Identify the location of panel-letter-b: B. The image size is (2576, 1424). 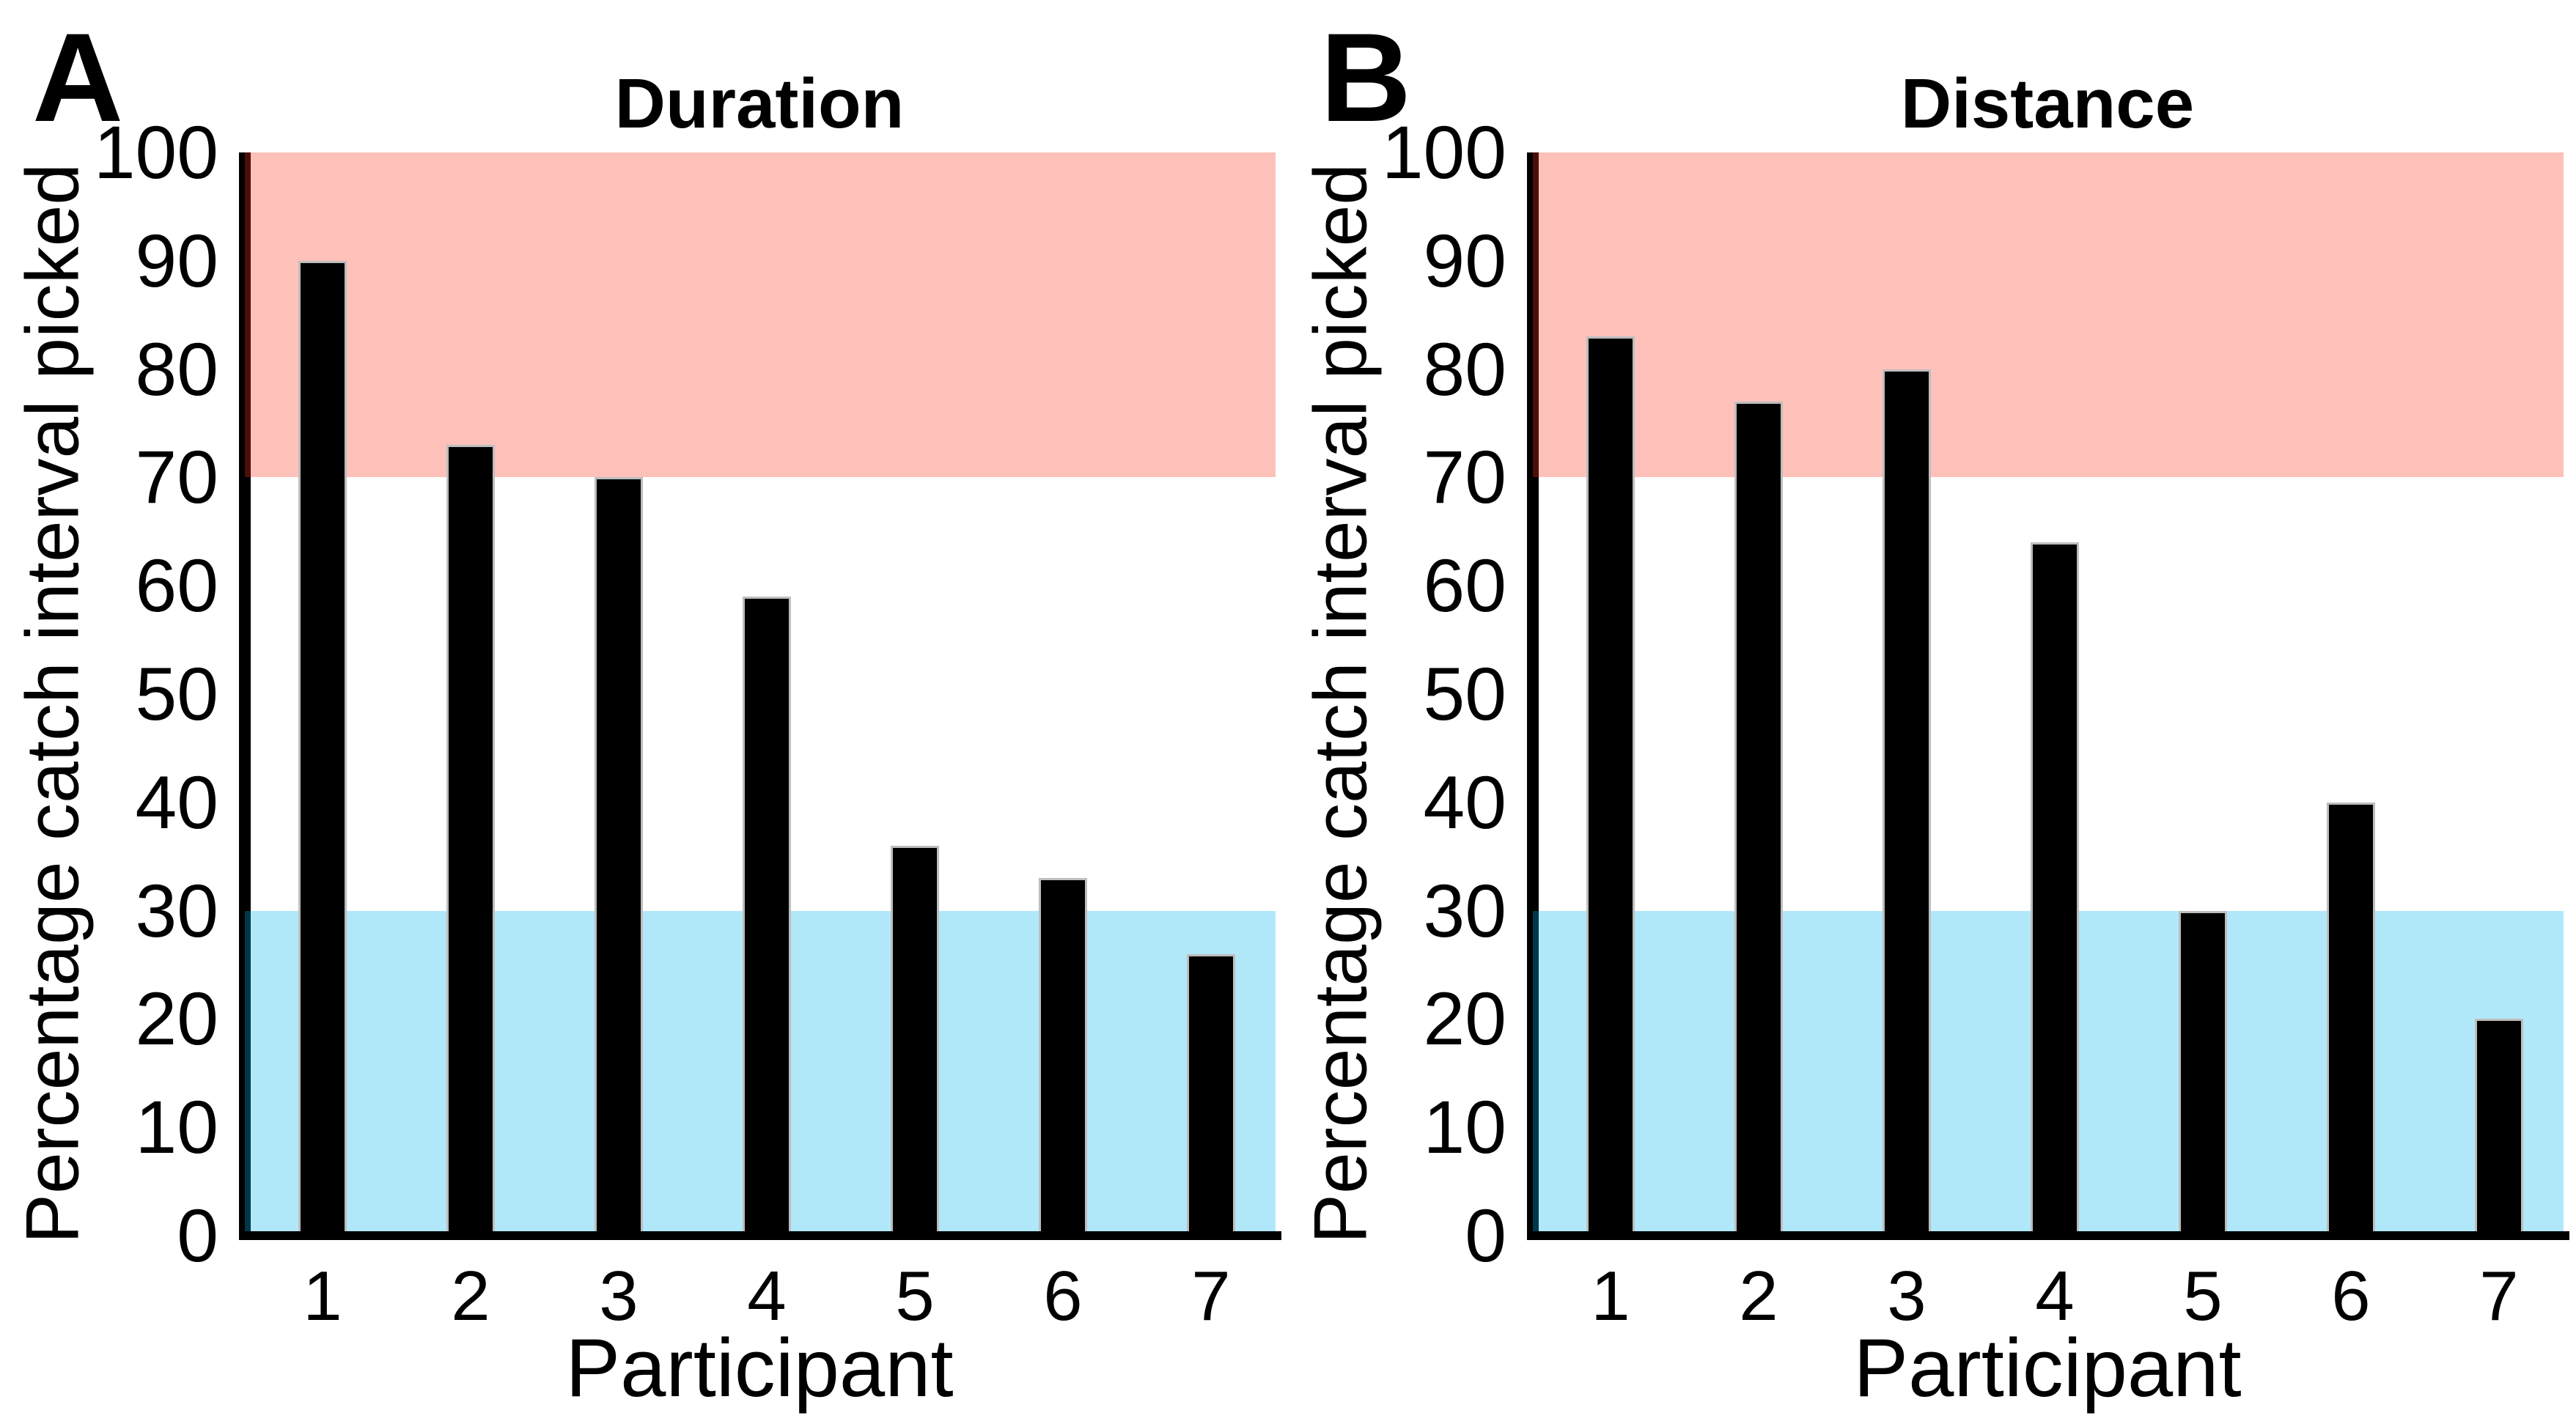
(1366, 77).